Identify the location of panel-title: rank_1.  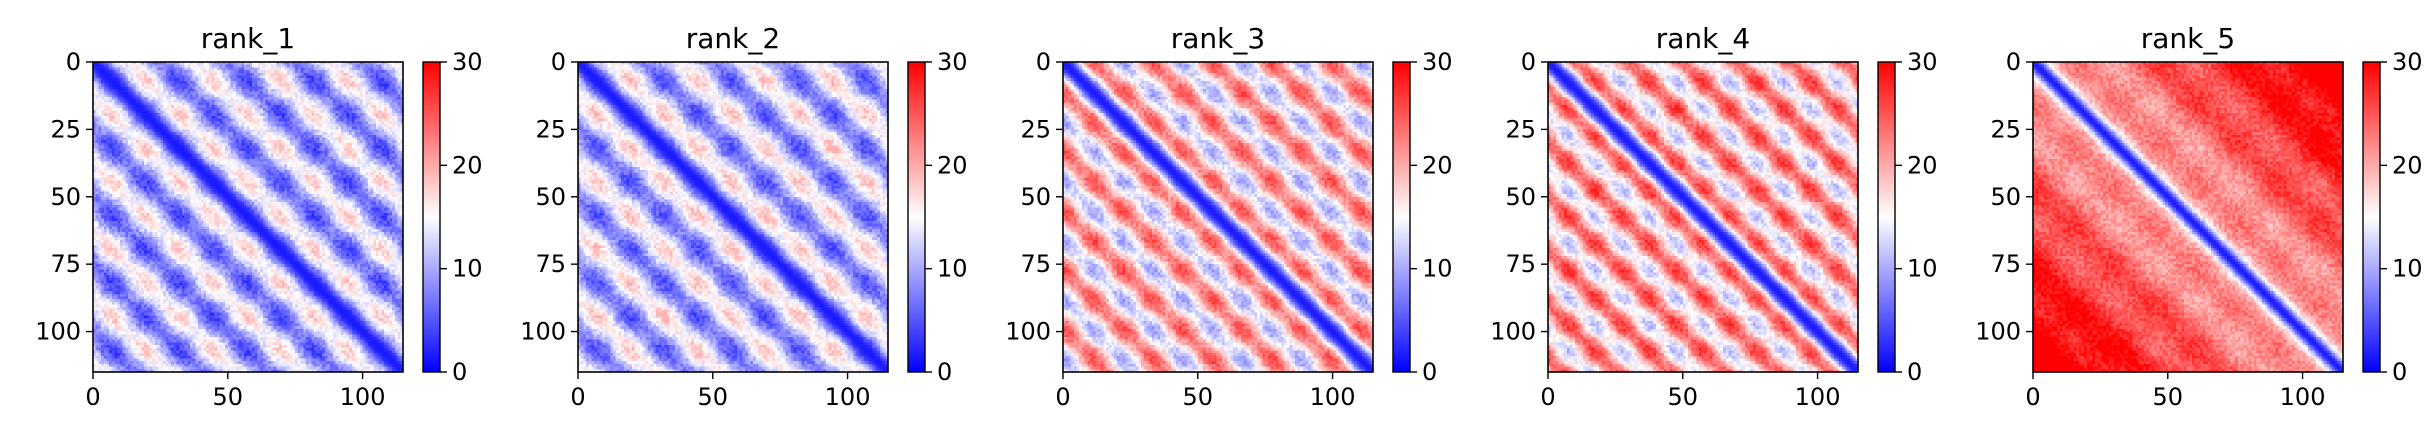
(248, 38).